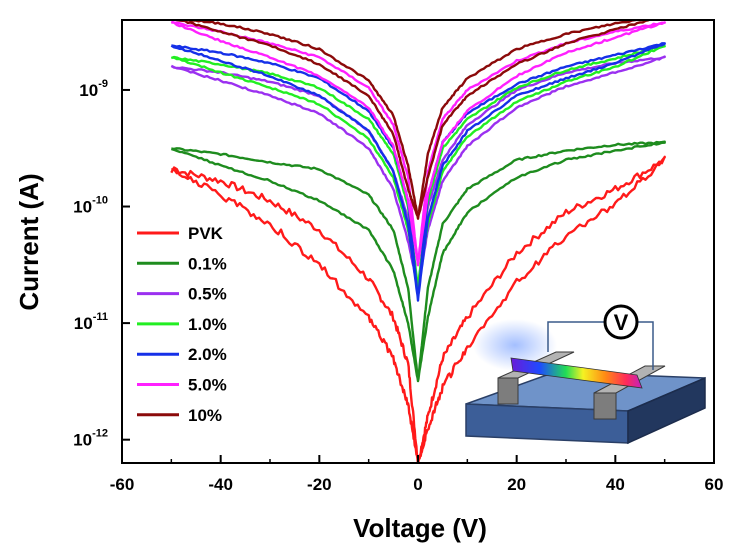 Image resolution: width=736 pixels, height=556 pixels. I want to click on x-tick-label: -60, so click(122, 484).